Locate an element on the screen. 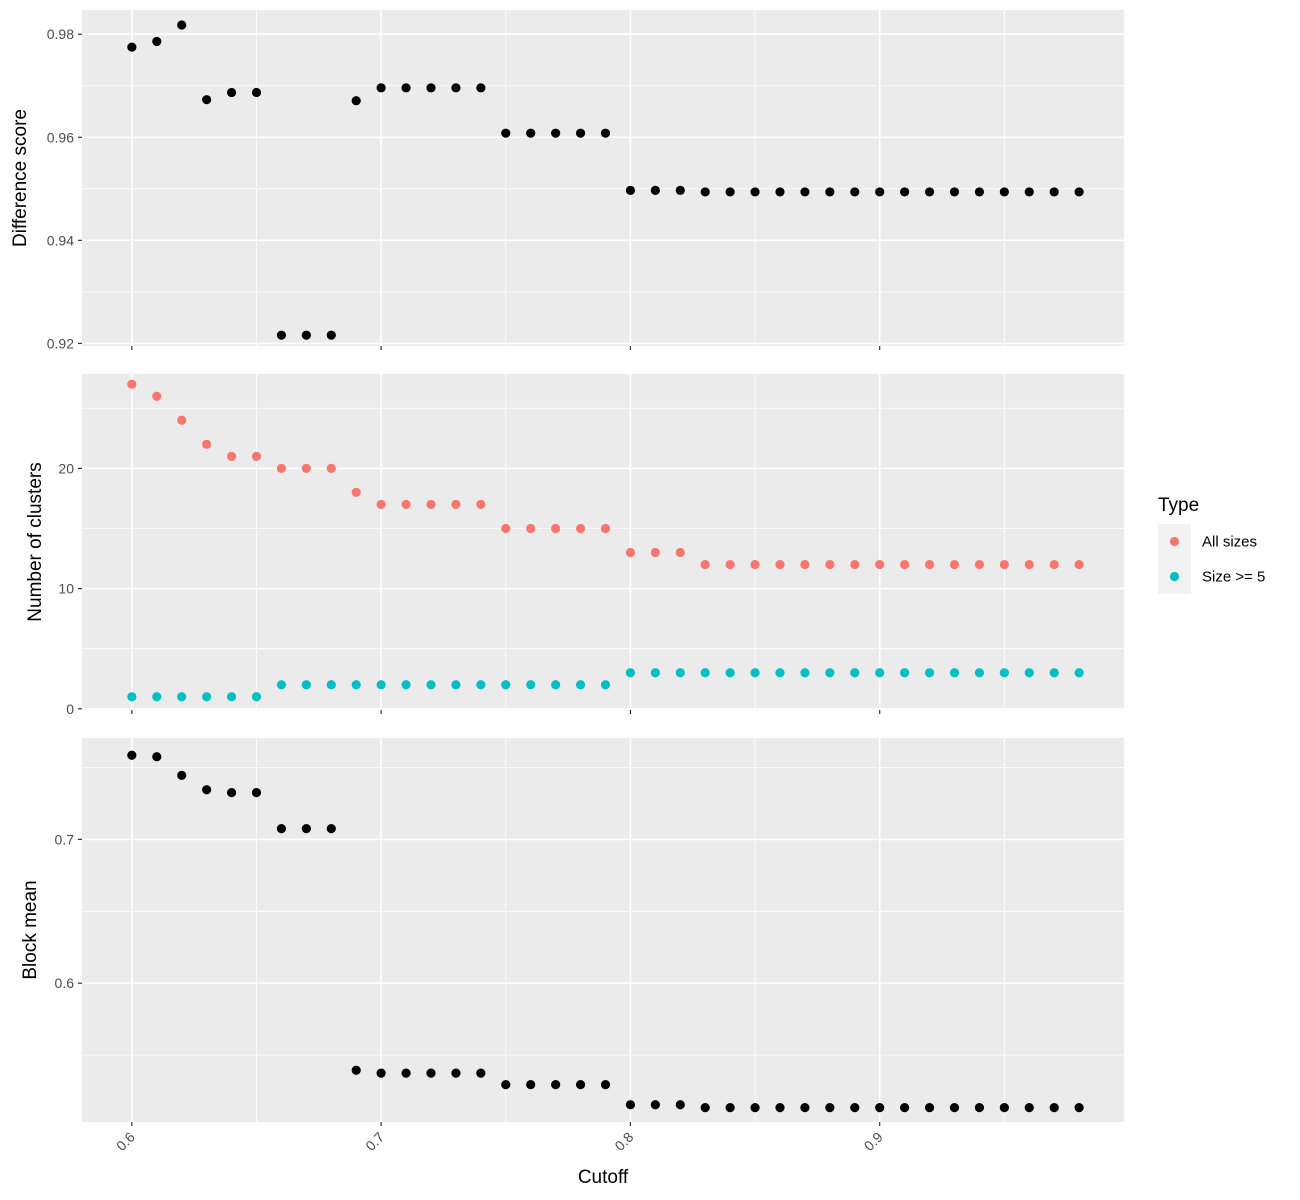 The image size is (1300, 1200). legend-label: Size >= 5 is located at coordinates (1233, 577).